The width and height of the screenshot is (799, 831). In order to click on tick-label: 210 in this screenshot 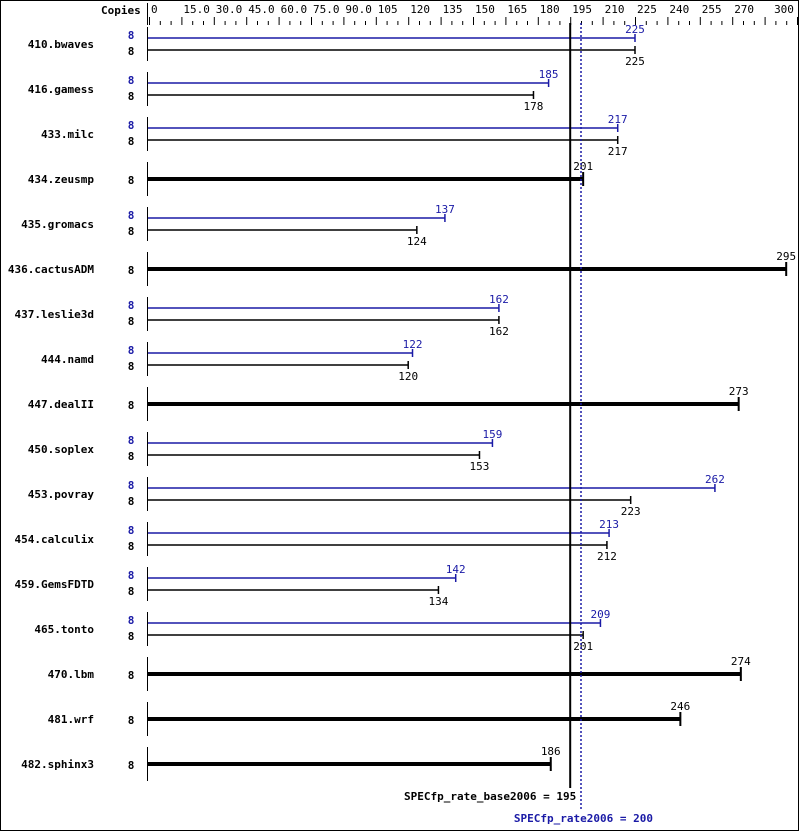, I will do `click(615, 9)`.